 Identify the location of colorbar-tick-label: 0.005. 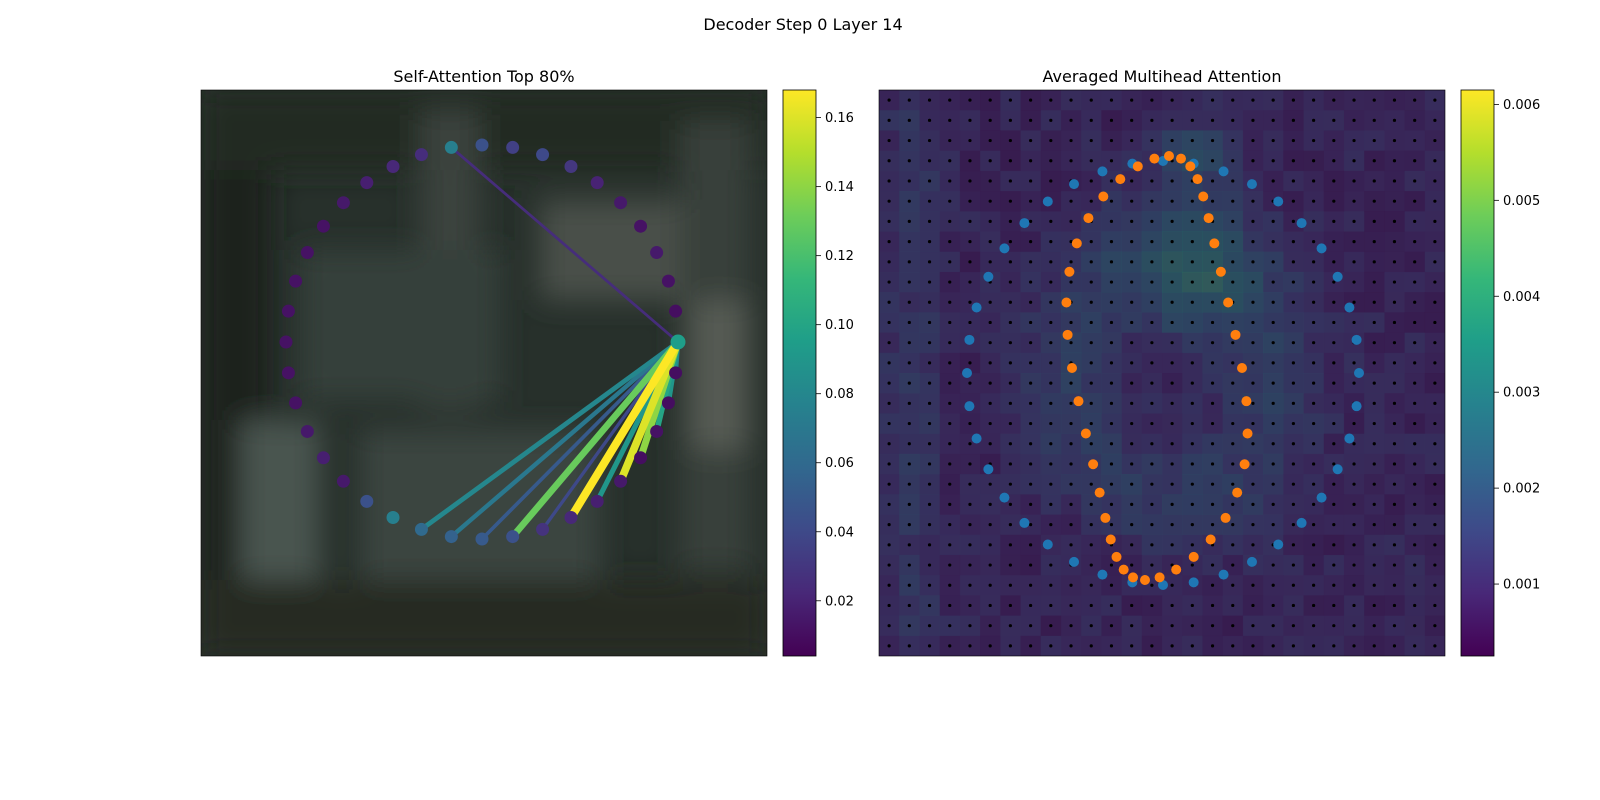
(1521, 201).